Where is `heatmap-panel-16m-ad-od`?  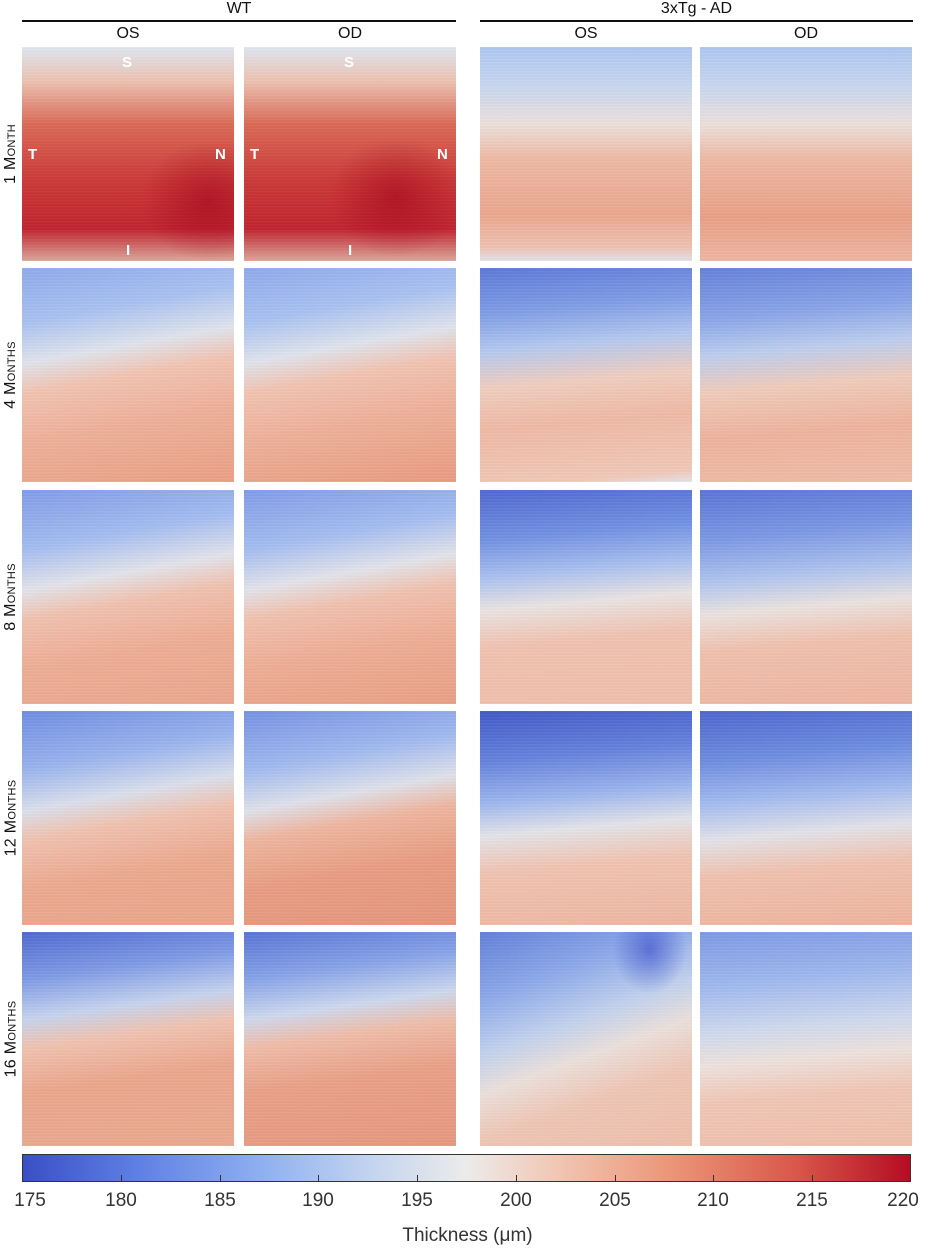 heatmap-panel-16m-ad-od is located at coordinates (806, 1039).